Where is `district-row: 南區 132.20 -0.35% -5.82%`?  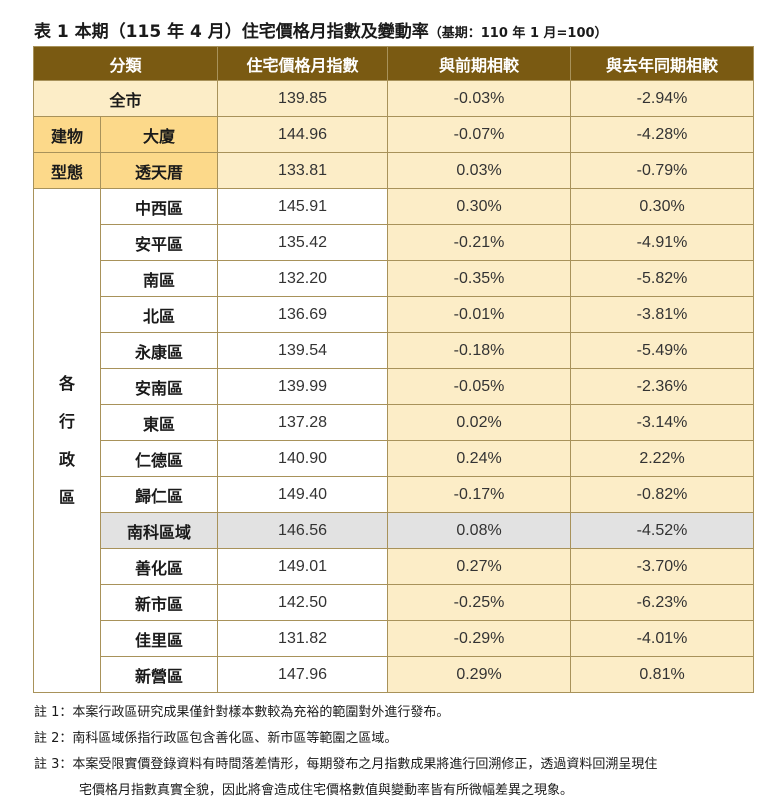
district-row: 南區 132.20 -0.35% -5.82% is located at coordinates (394, 278).